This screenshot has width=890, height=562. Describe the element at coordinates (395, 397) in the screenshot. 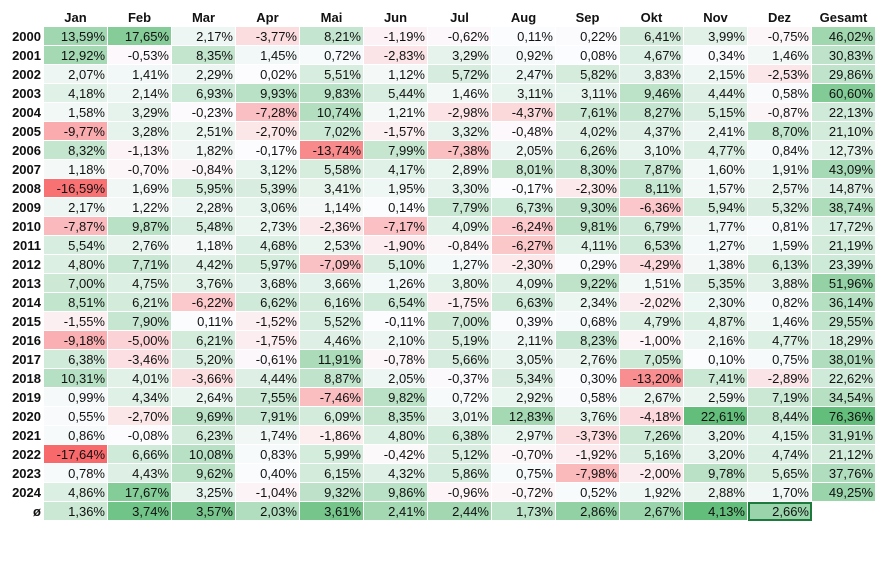

I see `return-cell-2019-jun: 9,82%` at that location.